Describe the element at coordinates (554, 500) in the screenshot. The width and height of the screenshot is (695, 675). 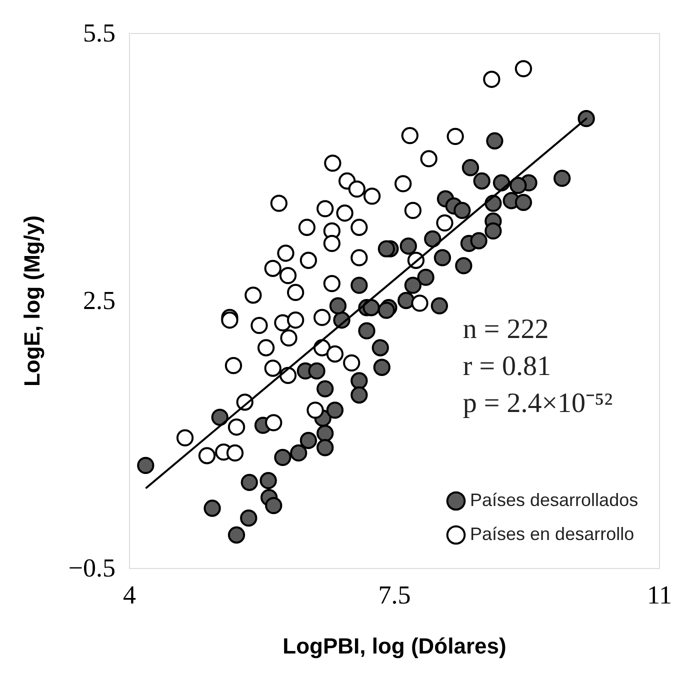
I see `legend-label: Países desarrollados` at that location.